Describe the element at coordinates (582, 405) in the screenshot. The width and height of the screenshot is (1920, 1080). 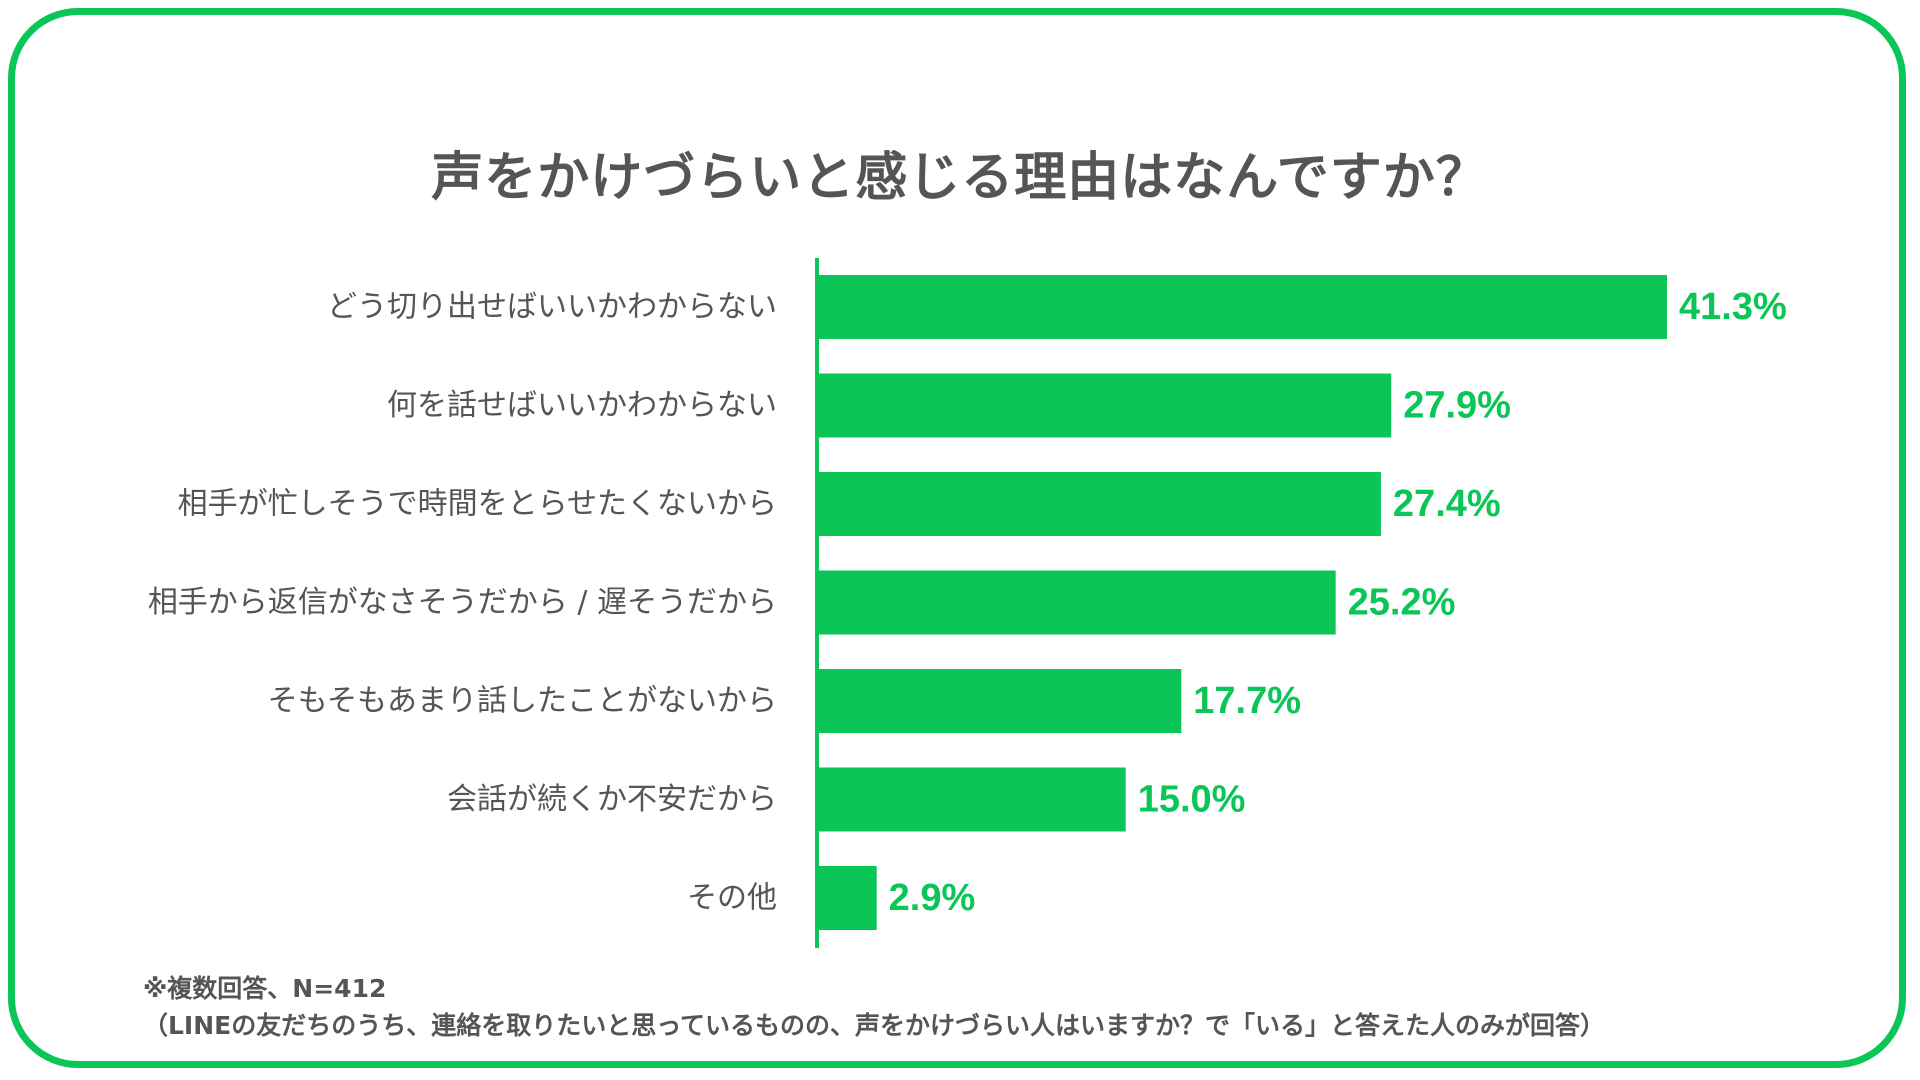
I see `category-label: 何を話せばいいかわからない` at that location.